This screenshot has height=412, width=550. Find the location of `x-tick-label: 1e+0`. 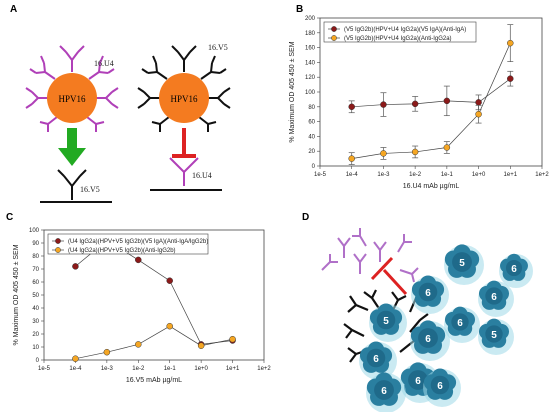

x-tick-label: 1e+0 is located at coordinates (201, 369).